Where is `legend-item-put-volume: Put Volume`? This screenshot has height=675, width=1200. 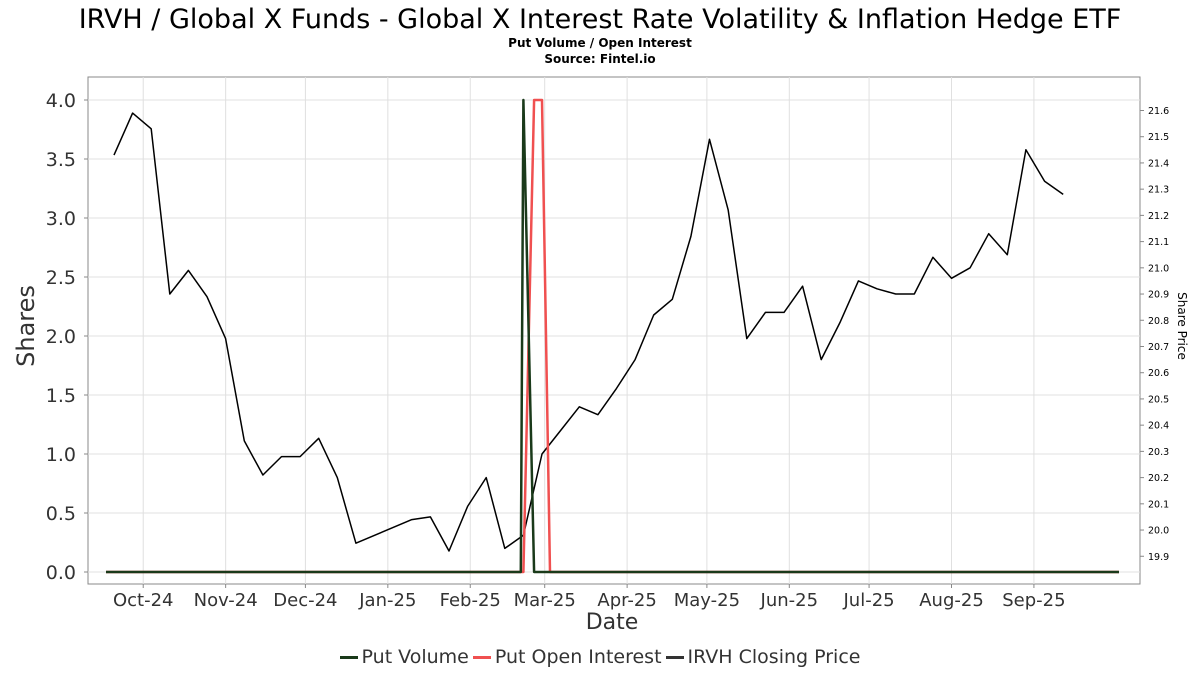 legend-item-put-volume: Put Volume is located at coordinates (404, 657).